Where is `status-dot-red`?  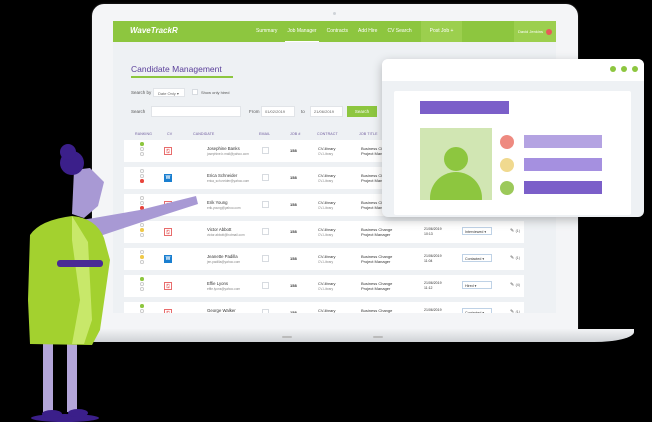
status-dot-red is located at coordinates (507, 142).